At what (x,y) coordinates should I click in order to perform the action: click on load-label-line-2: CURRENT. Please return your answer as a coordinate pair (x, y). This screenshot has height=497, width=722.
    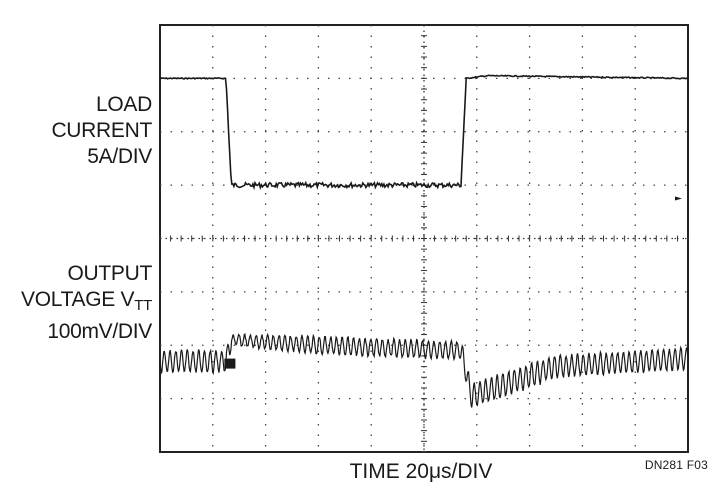
    Looking at the image, I should click on (101, 130).